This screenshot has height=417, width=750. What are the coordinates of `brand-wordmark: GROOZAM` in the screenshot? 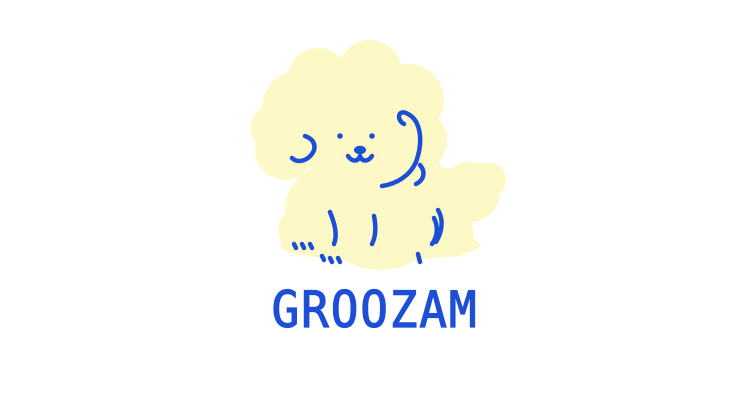 It's located at (375, 309).